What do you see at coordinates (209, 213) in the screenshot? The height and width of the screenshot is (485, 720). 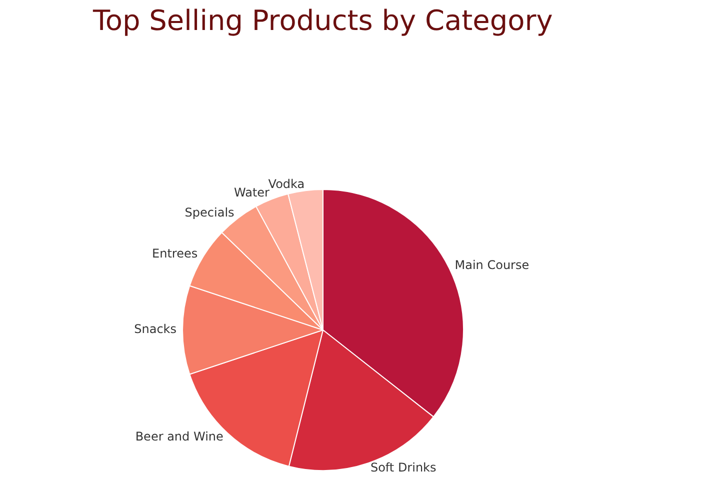 I see `slice-label: Specials` at bounding box center [209, 213].